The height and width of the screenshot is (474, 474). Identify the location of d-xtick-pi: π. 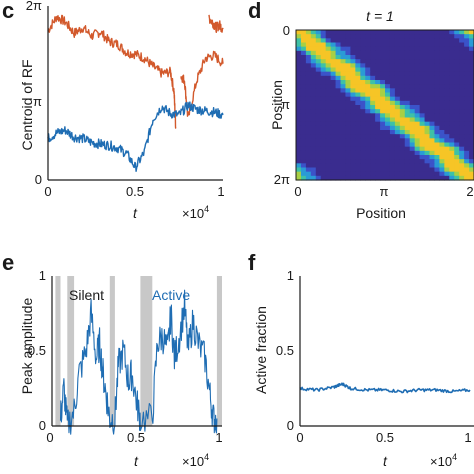
(384, 191).